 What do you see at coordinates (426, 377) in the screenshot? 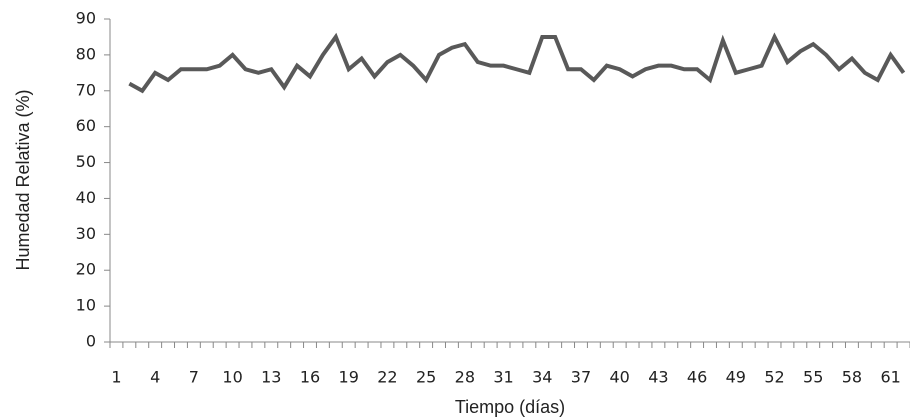
I see `x-tick-label: 25` at bounding box center [426, 377].